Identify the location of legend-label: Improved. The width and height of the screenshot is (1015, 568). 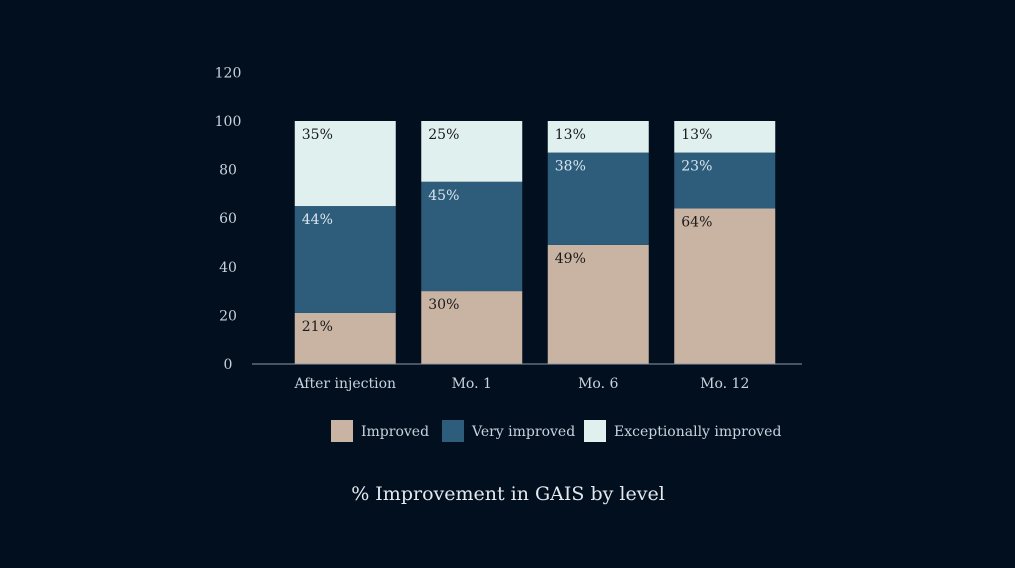
(395, 432).